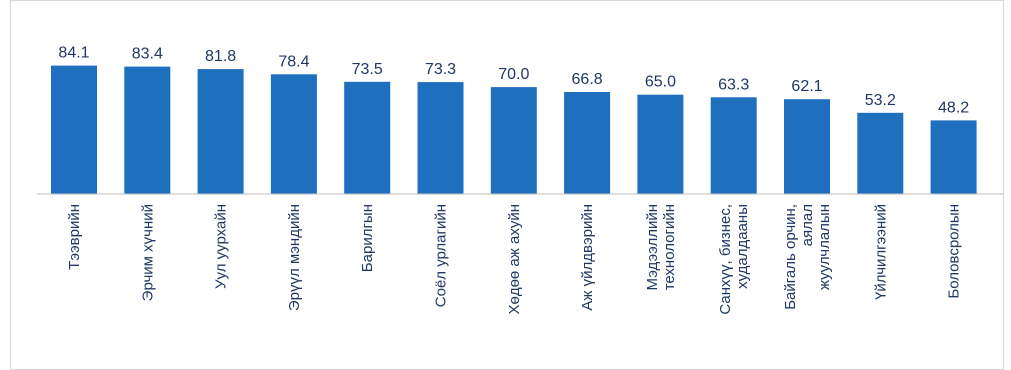 Image resolution: width=1011 pixels, height=370 pixels. I want to click on category-label-8-line-0: Мэдээллийн, so click(652, 247).